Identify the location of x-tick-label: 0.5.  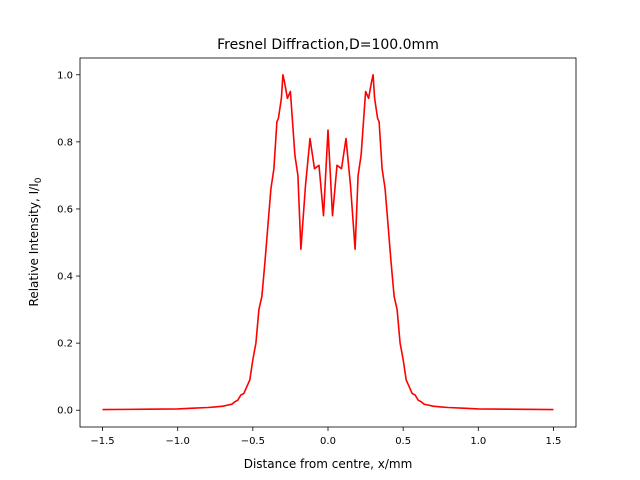
(403, 441).